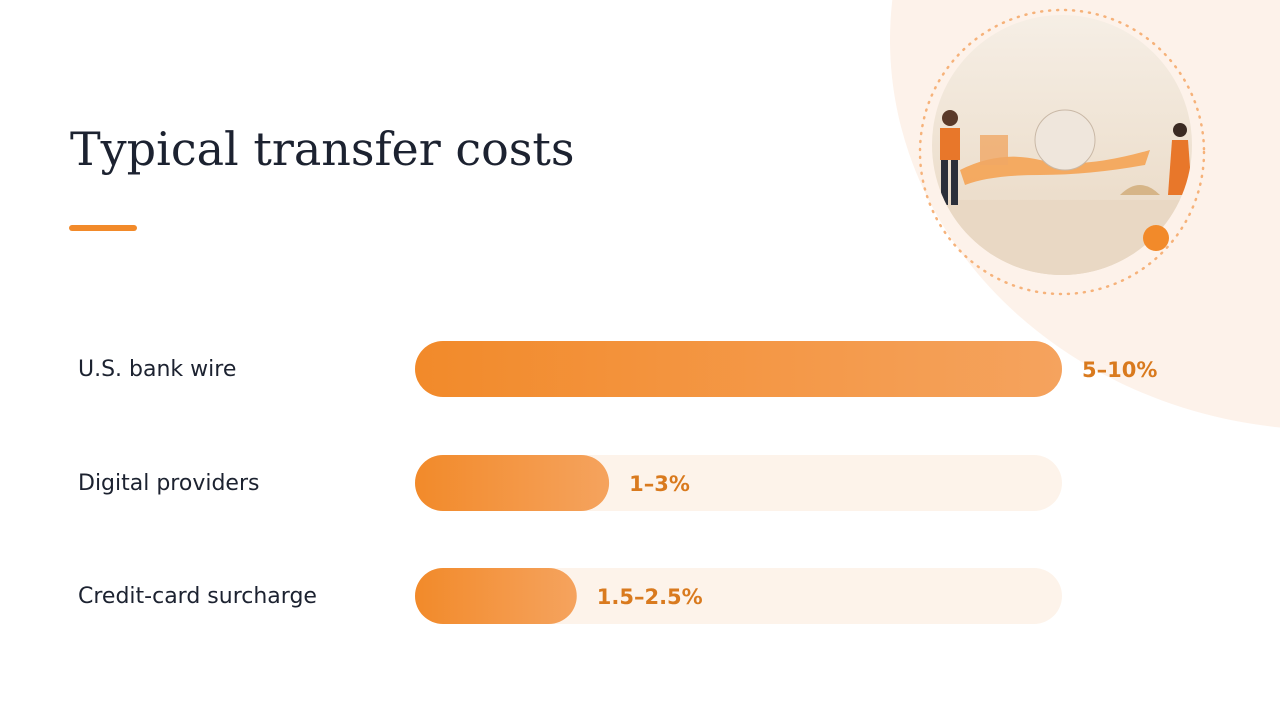 The width and height of the screenshot is (1280, 720). I want to click on bar-track, so click(738, 596).